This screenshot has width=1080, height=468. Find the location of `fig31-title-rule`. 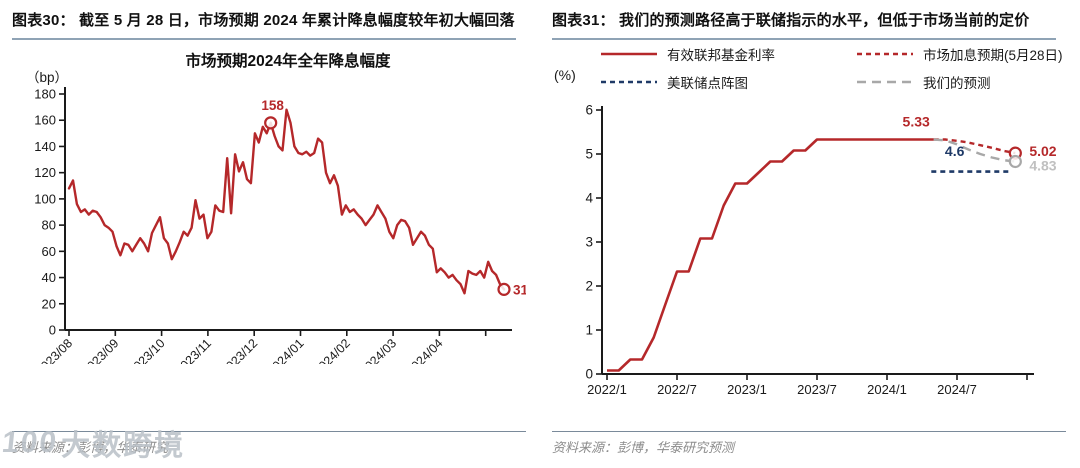

fig31-title-rule is located at coordinates (804, 38).